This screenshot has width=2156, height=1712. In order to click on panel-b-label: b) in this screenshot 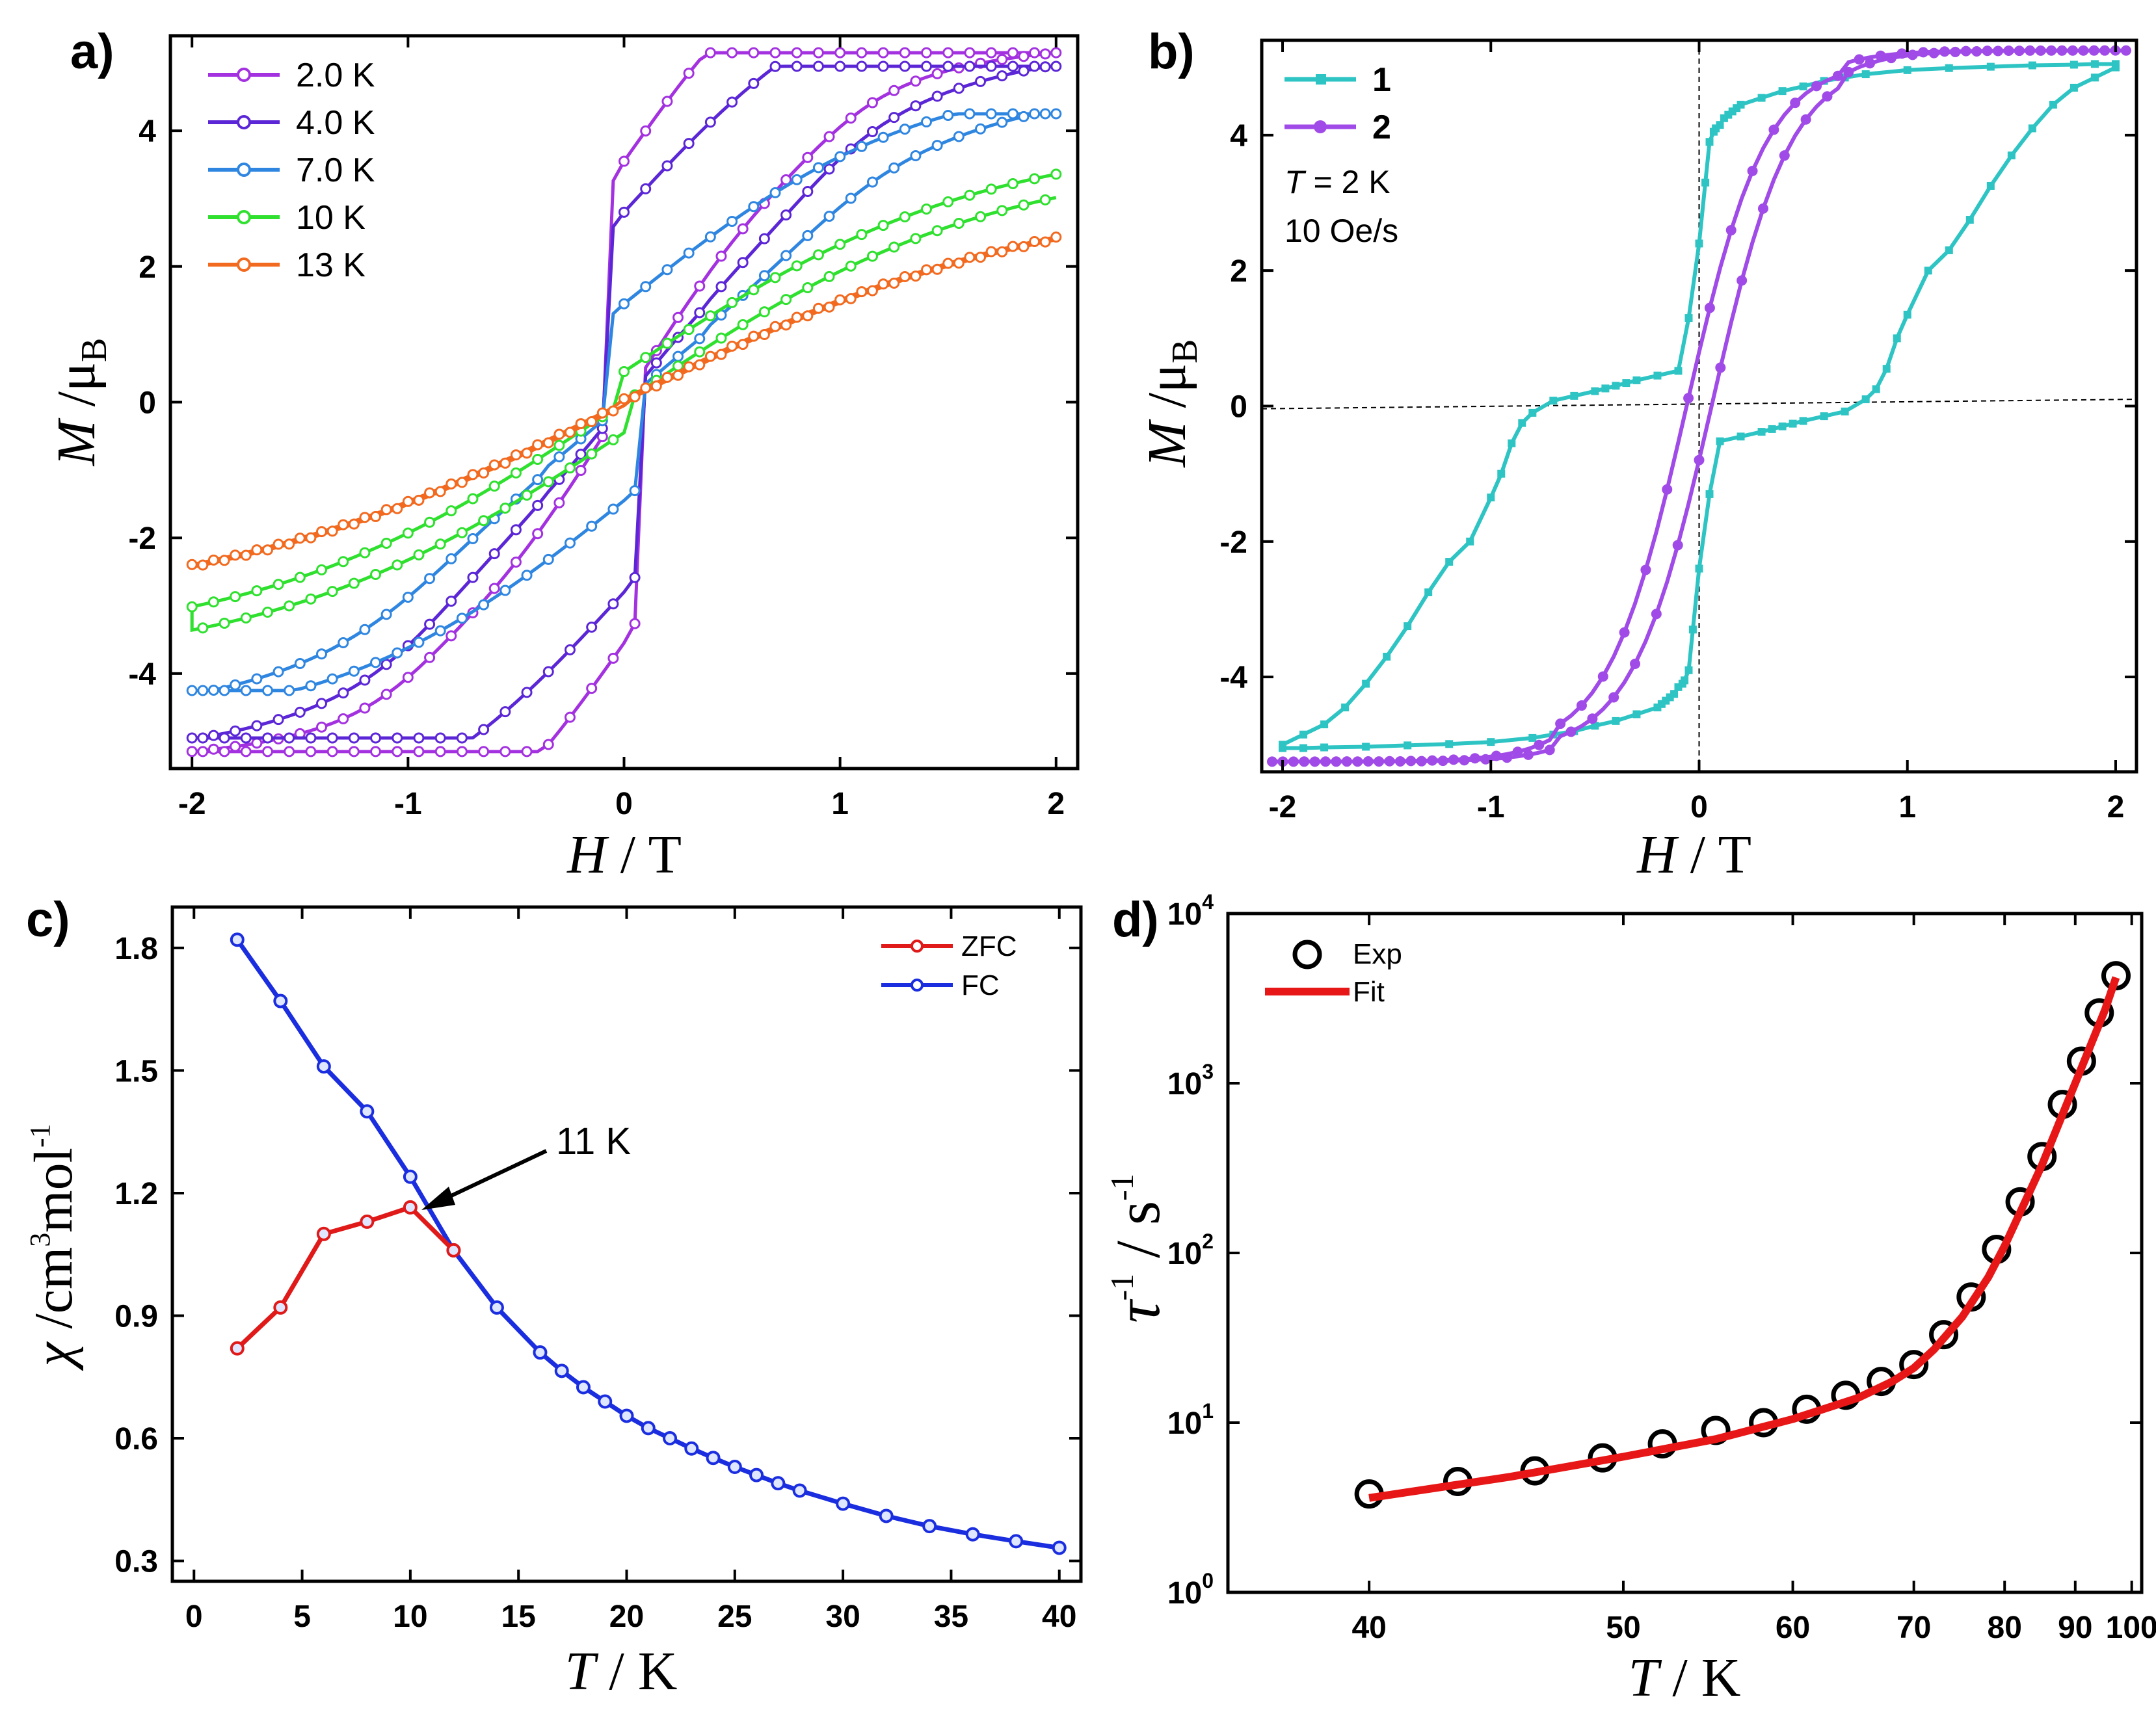, I will do `click(1171, 51)`.